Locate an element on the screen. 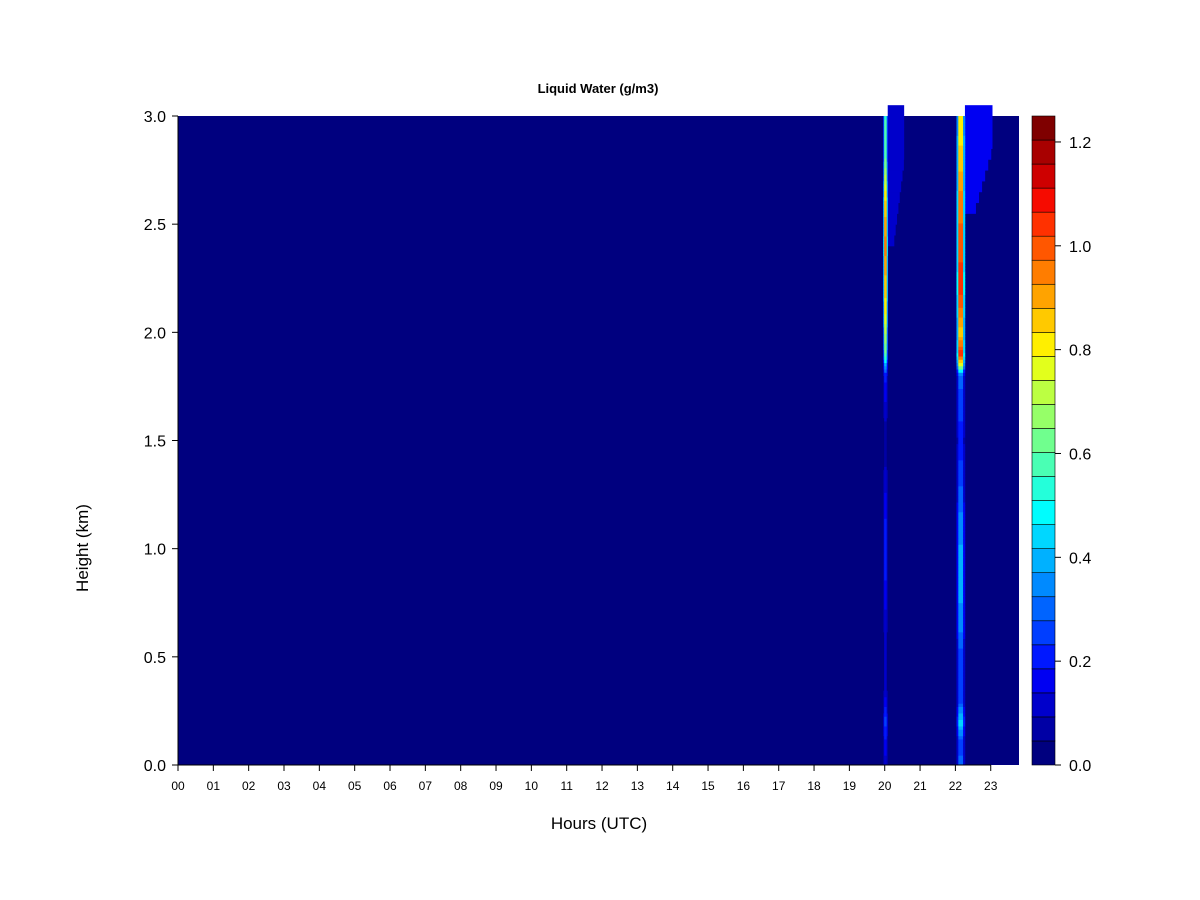 This screenshot has width=1200, height=900. x-tick-label: 13 is located at coordinates (638, 786).